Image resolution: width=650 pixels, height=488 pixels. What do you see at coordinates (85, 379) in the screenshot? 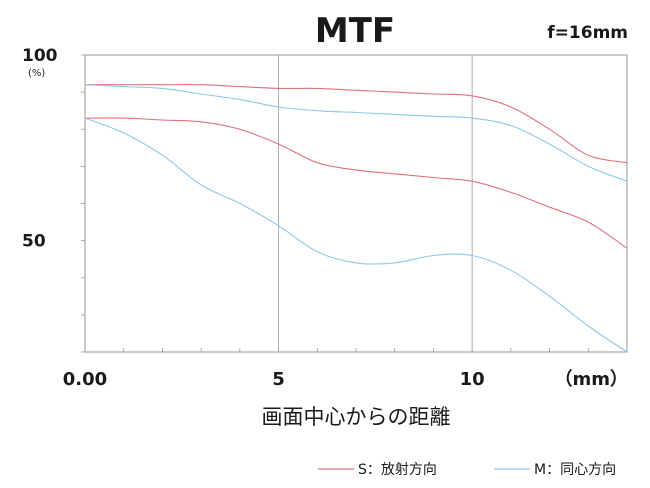
I see `x-tick-label: 0.00` at bounding box center [85, 379].